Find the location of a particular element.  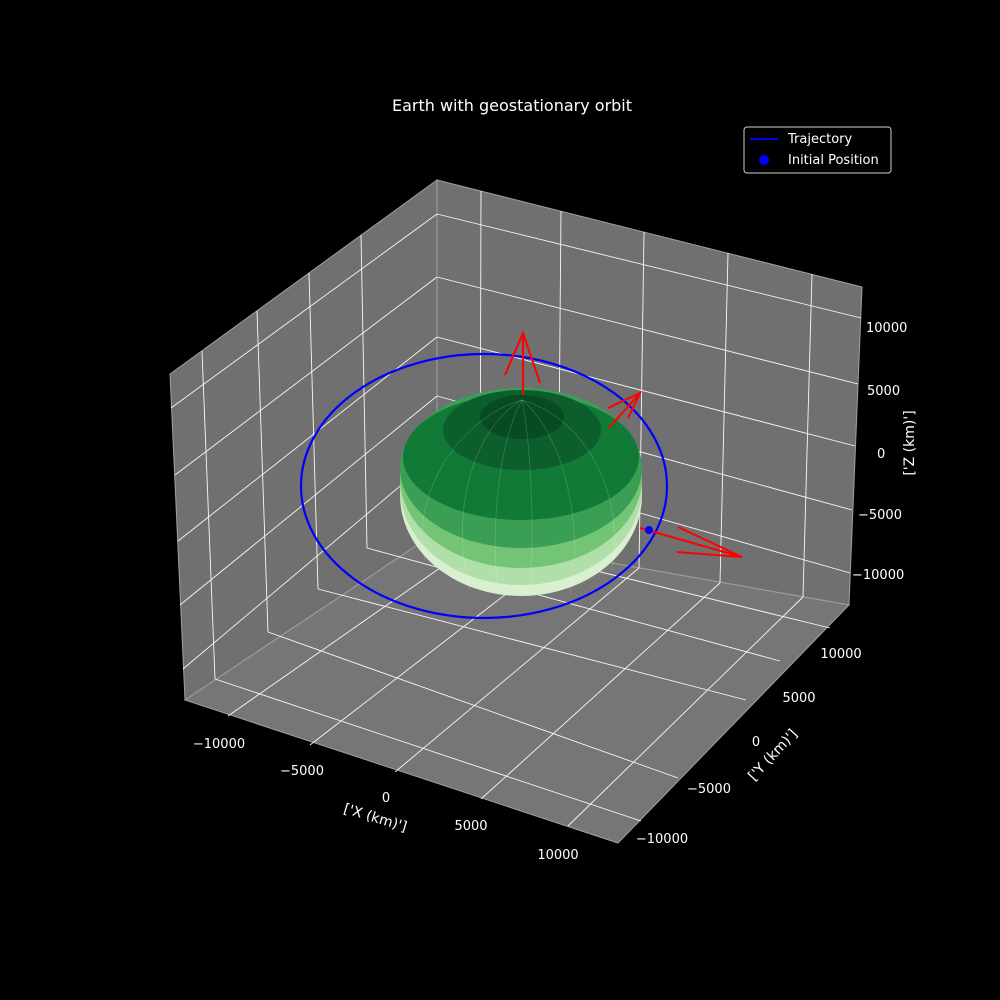

trajectory-orbit is located at coordinates (484, 486).